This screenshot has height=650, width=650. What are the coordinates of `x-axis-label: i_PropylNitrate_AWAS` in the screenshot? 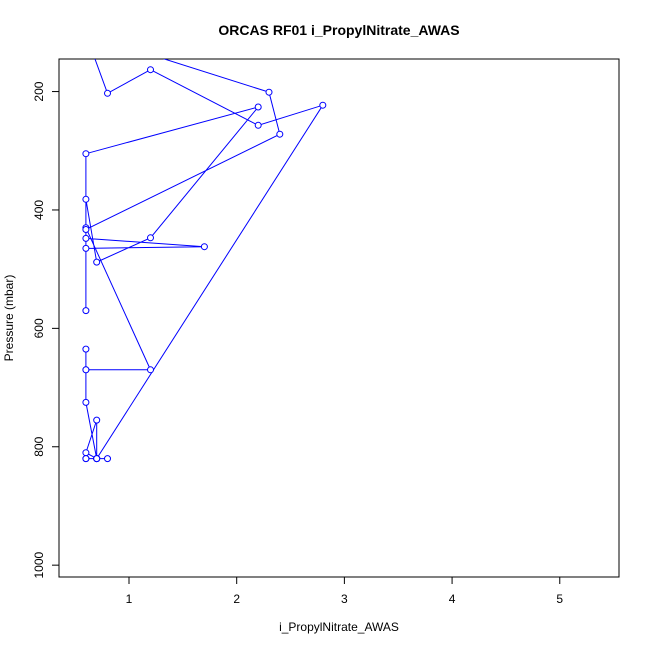 It's located at (339, 627).